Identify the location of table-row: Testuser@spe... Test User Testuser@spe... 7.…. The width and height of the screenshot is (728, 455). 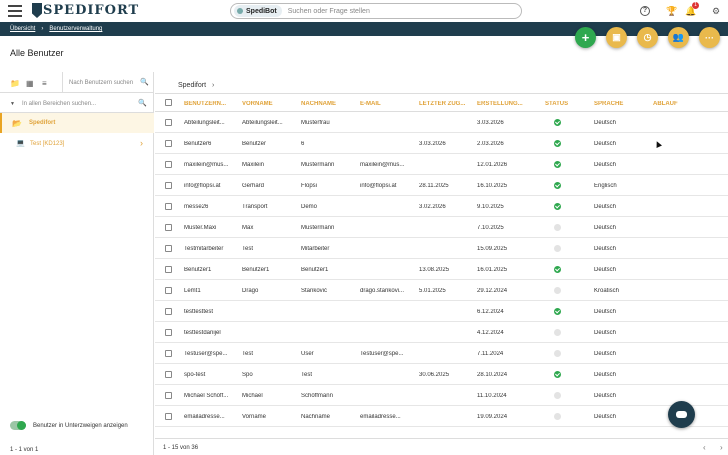
(441, 353).